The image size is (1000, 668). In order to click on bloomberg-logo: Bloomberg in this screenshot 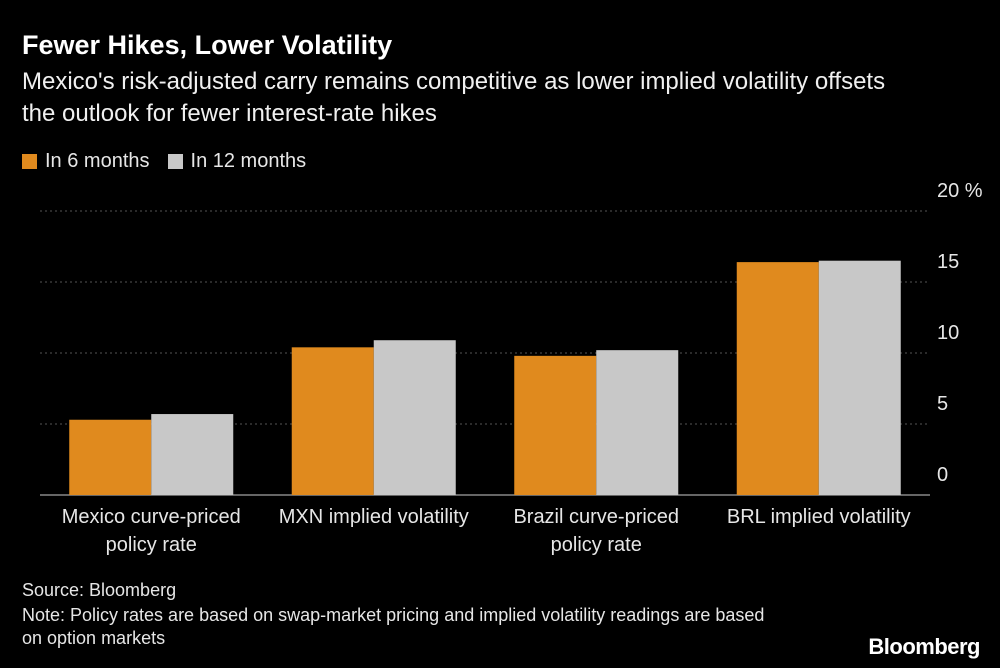, I will do `click(924, 646)`.